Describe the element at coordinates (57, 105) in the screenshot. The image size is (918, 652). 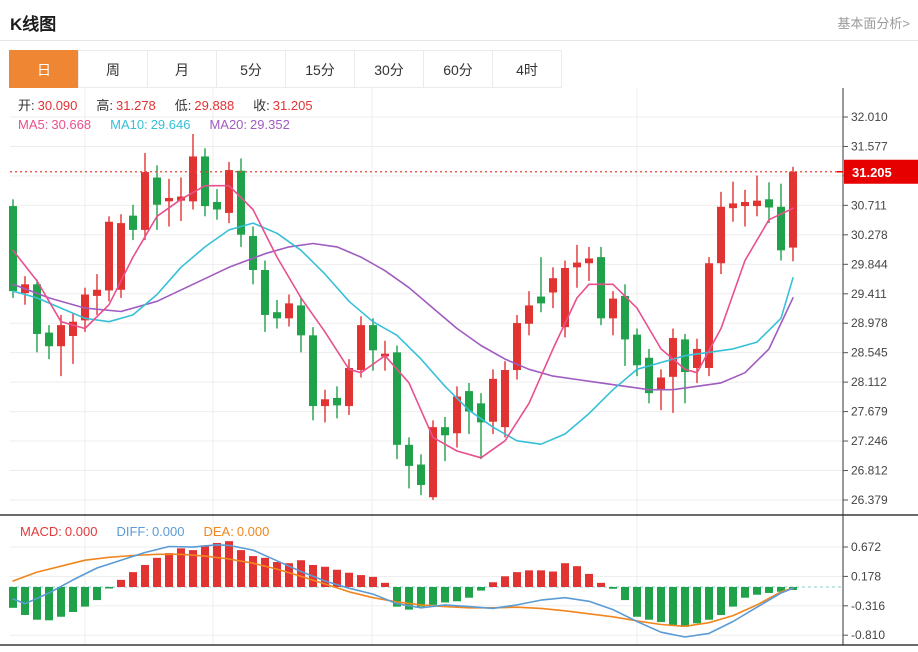
I see `legend-value: 30.090` at that location.